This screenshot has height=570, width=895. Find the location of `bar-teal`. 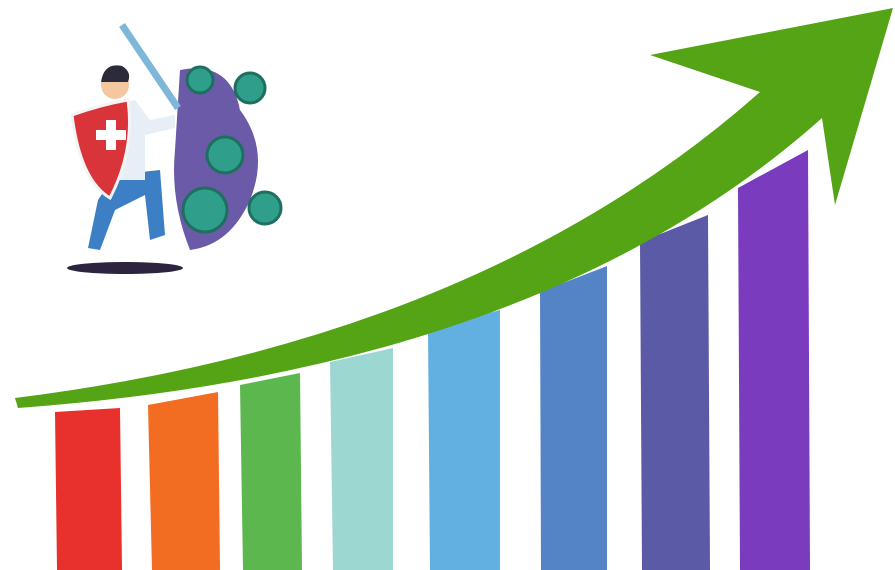

bar-teal is located at coordinates (361, 459).